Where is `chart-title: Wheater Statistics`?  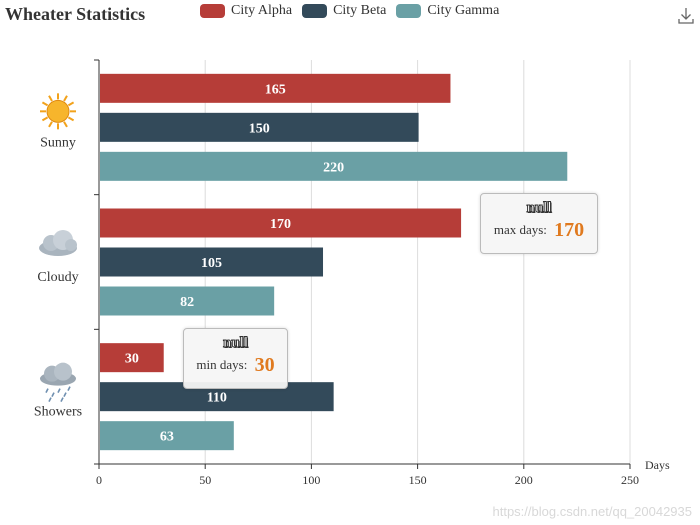
chart-title: Wheater Statistics is located at coordinates (75, 14).